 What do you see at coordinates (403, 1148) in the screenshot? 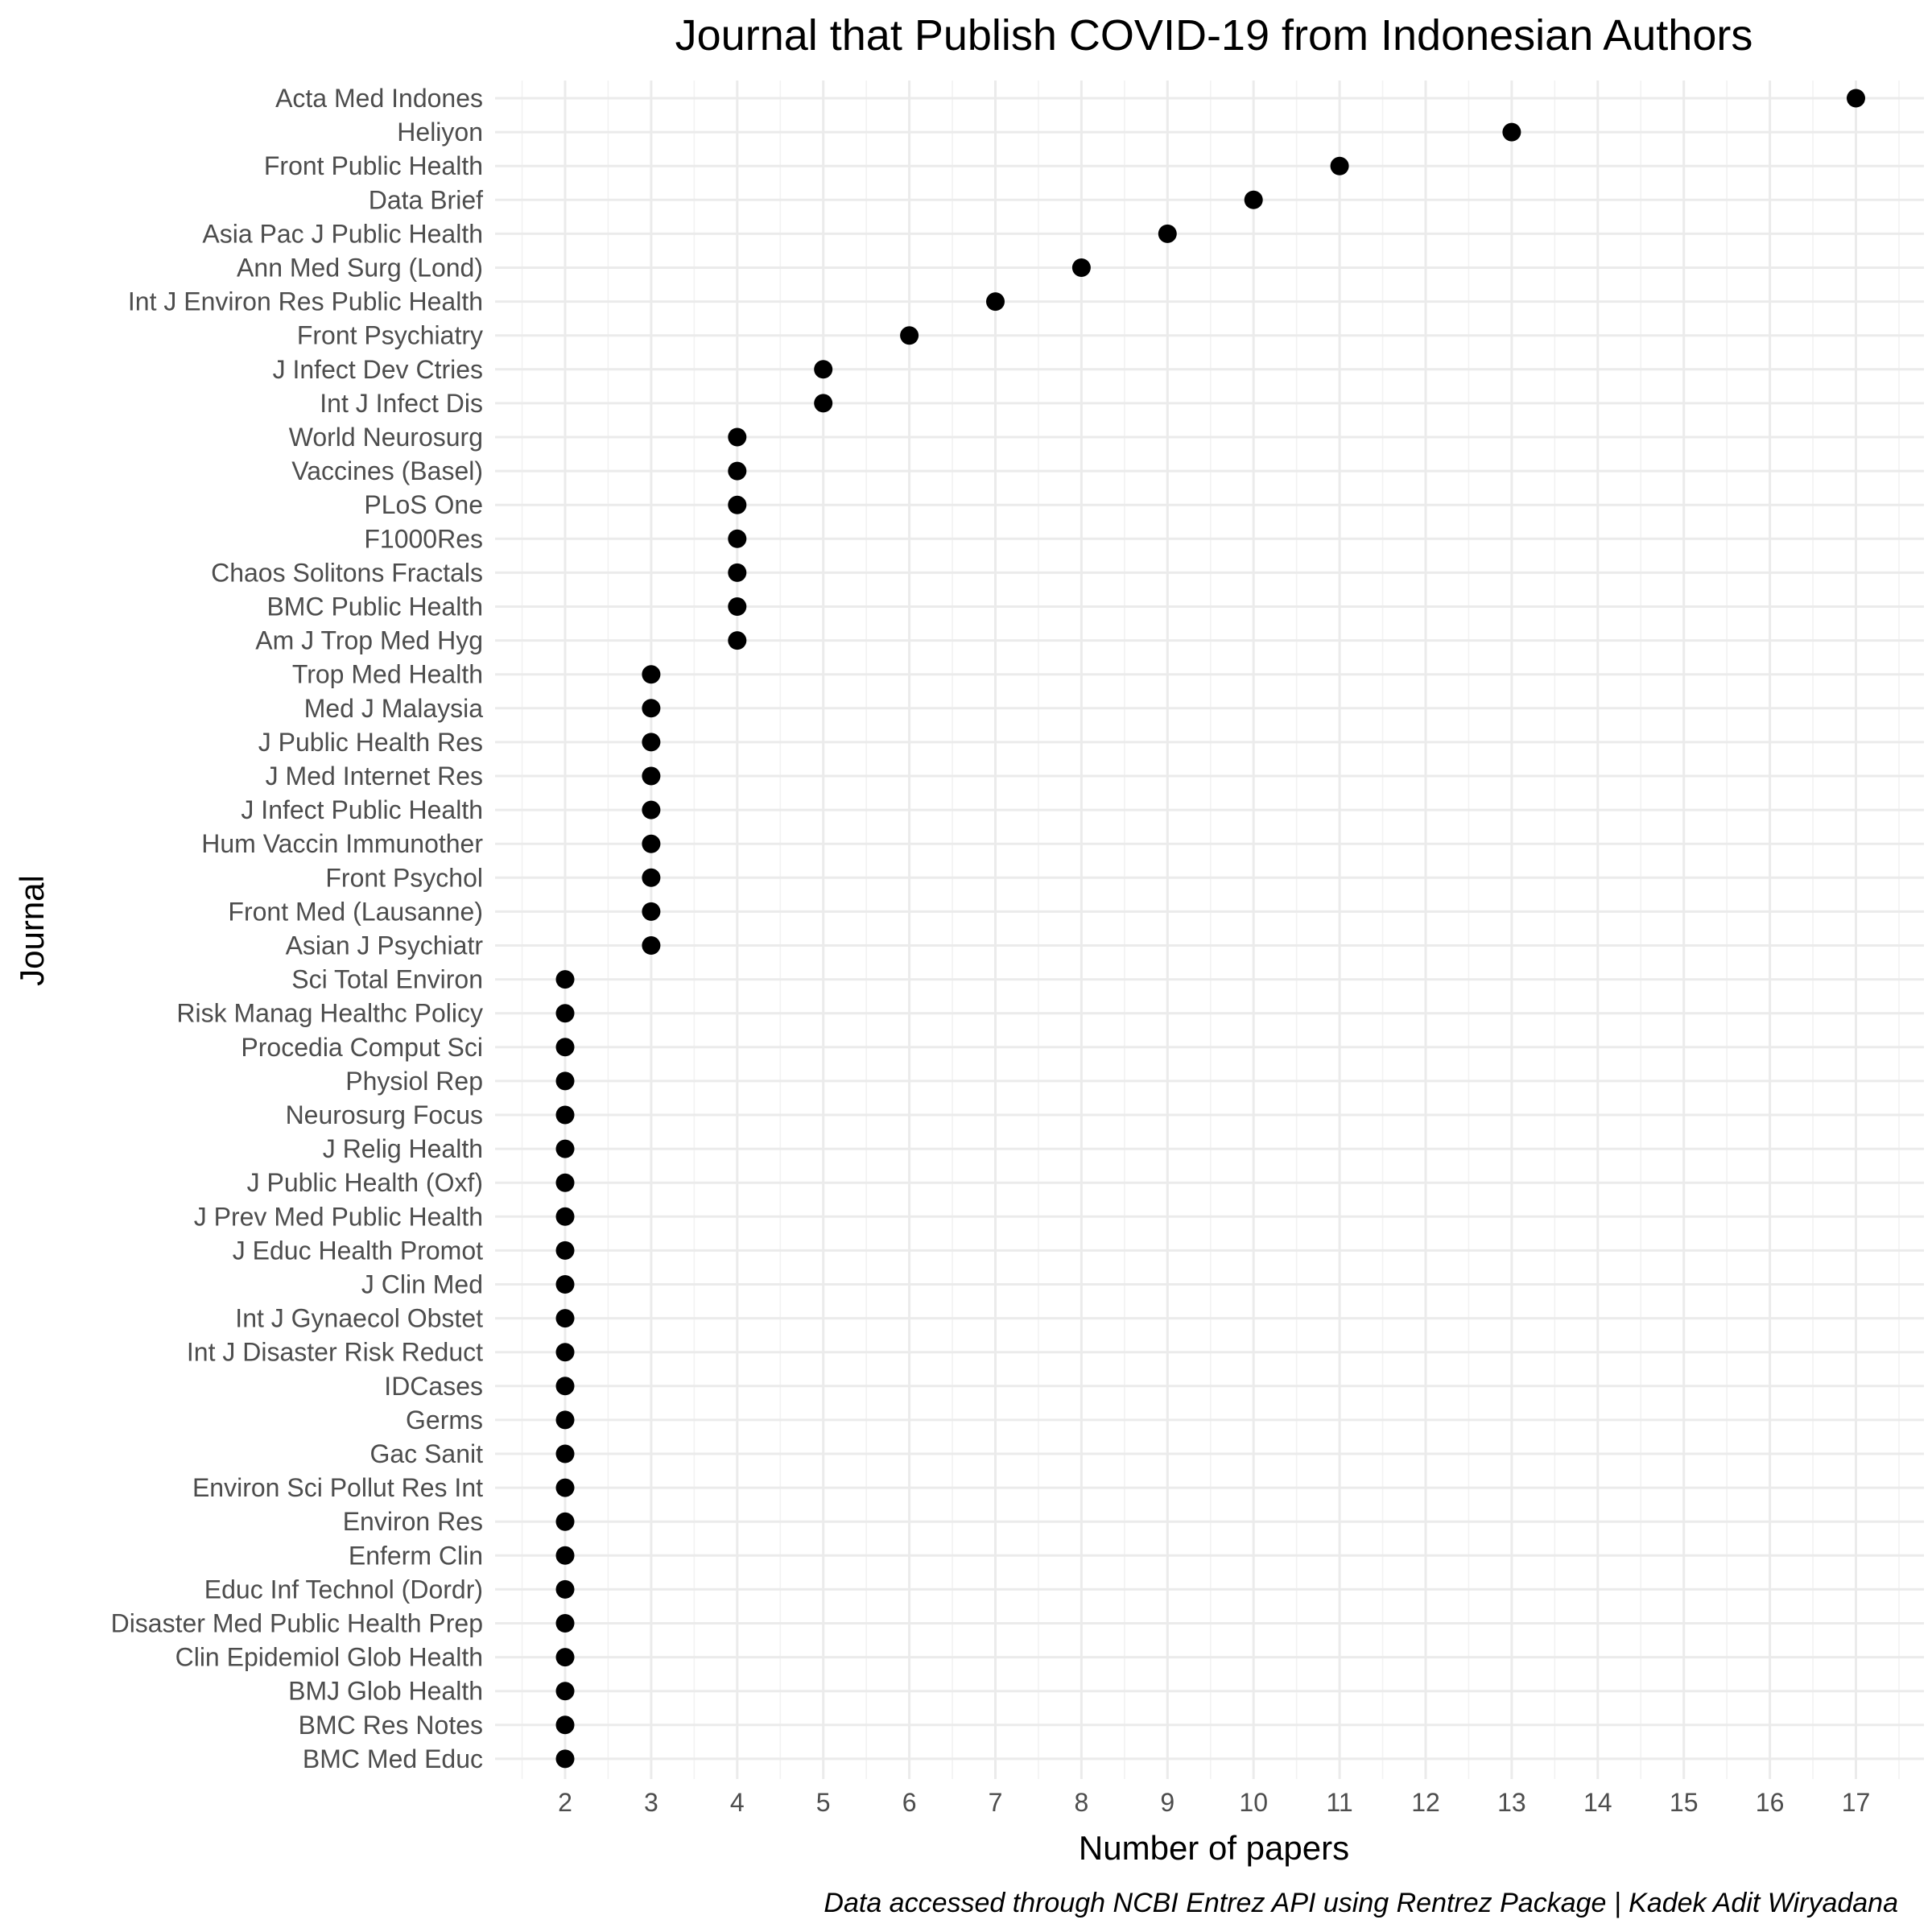
I see `y-tick-label: J Relig Health` at bounding box center [403, 1148].